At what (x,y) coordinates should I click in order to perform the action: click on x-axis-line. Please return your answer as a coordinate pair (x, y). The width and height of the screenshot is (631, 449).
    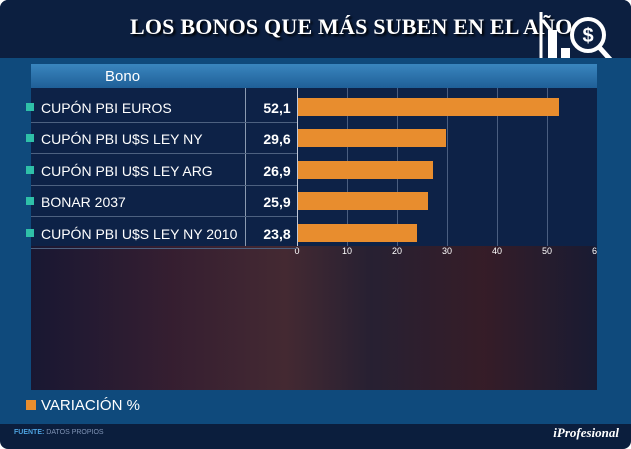
    Looking at the image, I should click on (297, 167).